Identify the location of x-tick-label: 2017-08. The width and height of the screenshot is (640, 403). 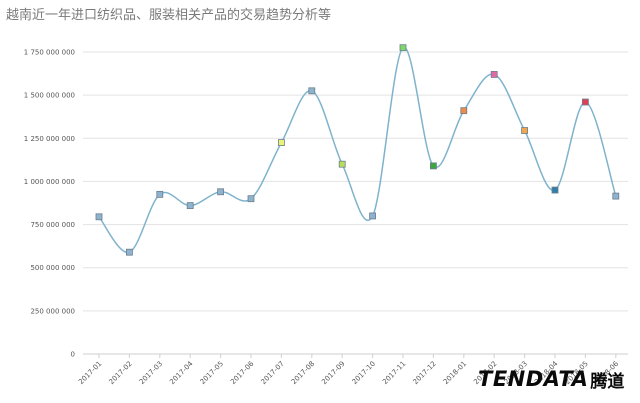
(303, 373).